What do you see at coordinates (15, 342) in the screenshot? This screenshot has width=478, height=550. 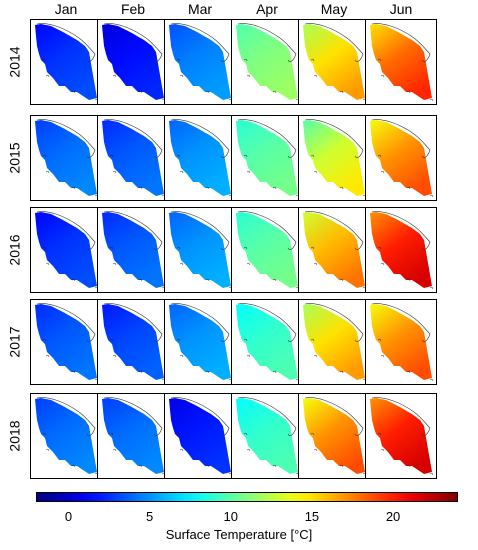 I see `year-label-text: 2017` at bounding box center [15, 342].